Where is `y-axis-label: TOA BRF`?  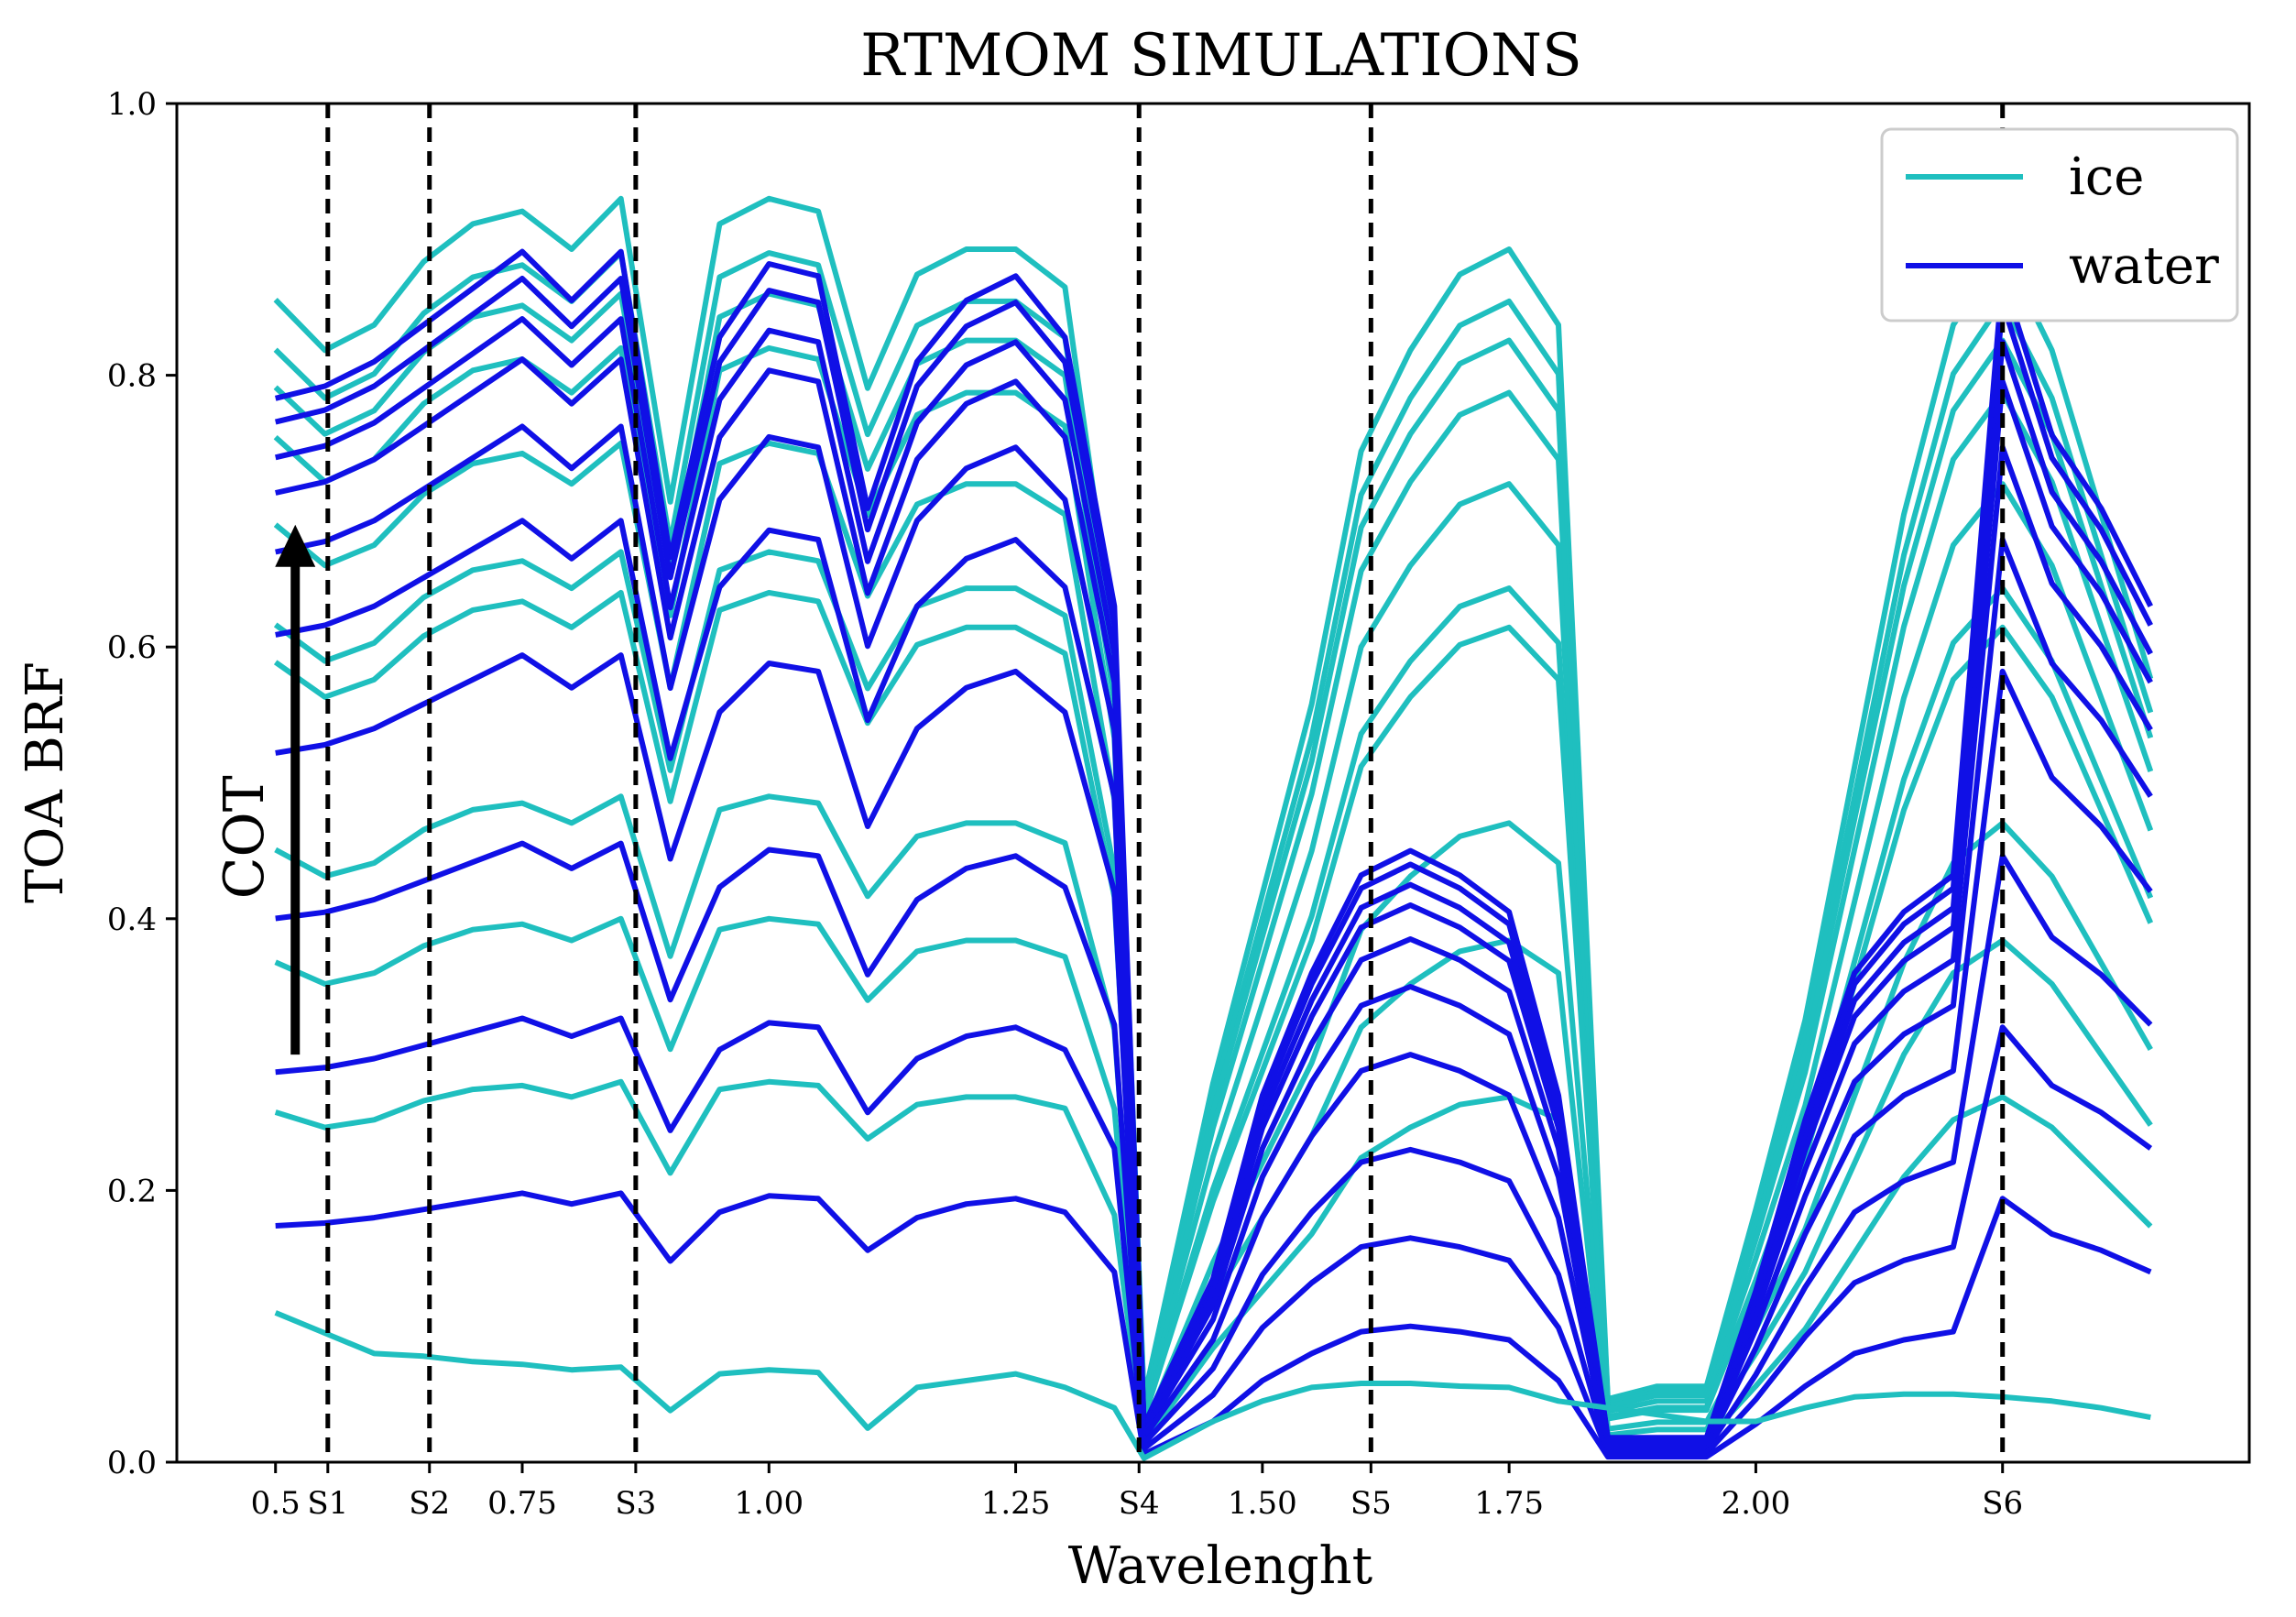 y-axis-label: TOA BRF is located at coordinates (46, 782).